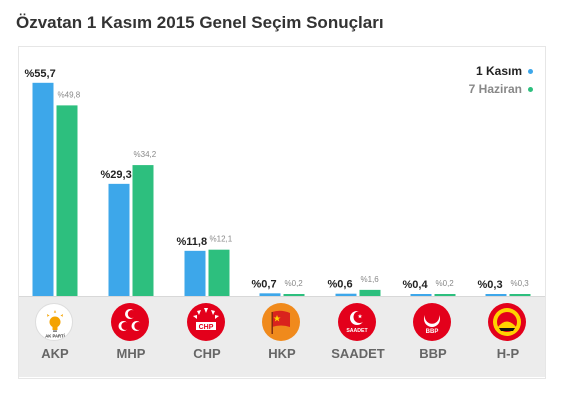  What do you see at coordinates (131, 353) in the screenshot?
I see `party-name-mhp: MHP` at bounding box center [131, 353].